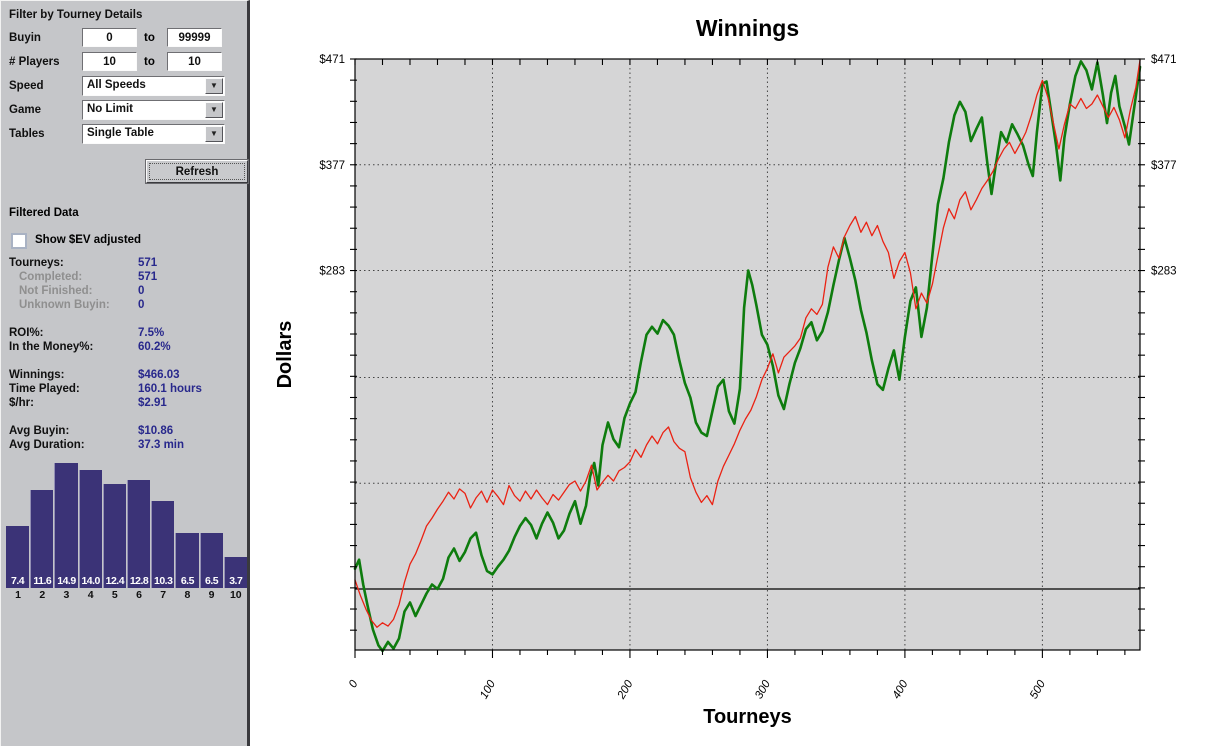  I want to click on filtered-data-title: Filtered Data, so click(44, 213).